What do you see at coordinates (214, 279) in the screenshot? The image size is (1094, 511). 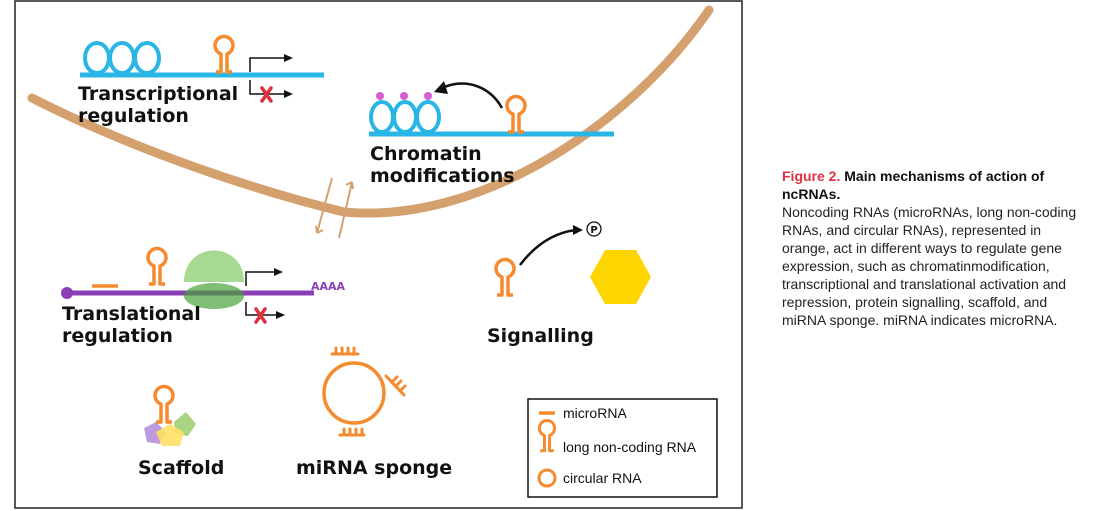 I see `ribosome-icon` at bounding box center [214, 279].